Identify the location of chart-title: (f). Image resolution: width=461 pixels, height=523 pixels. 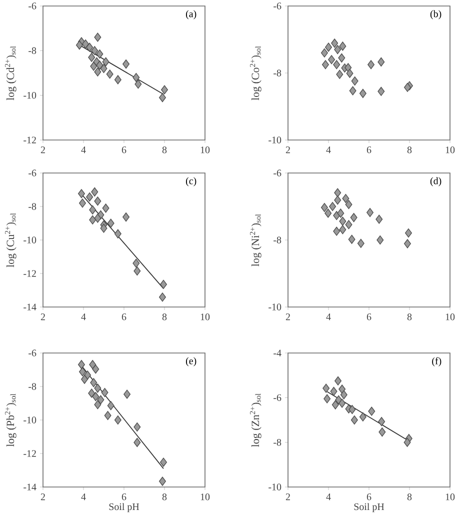
(437, 361).